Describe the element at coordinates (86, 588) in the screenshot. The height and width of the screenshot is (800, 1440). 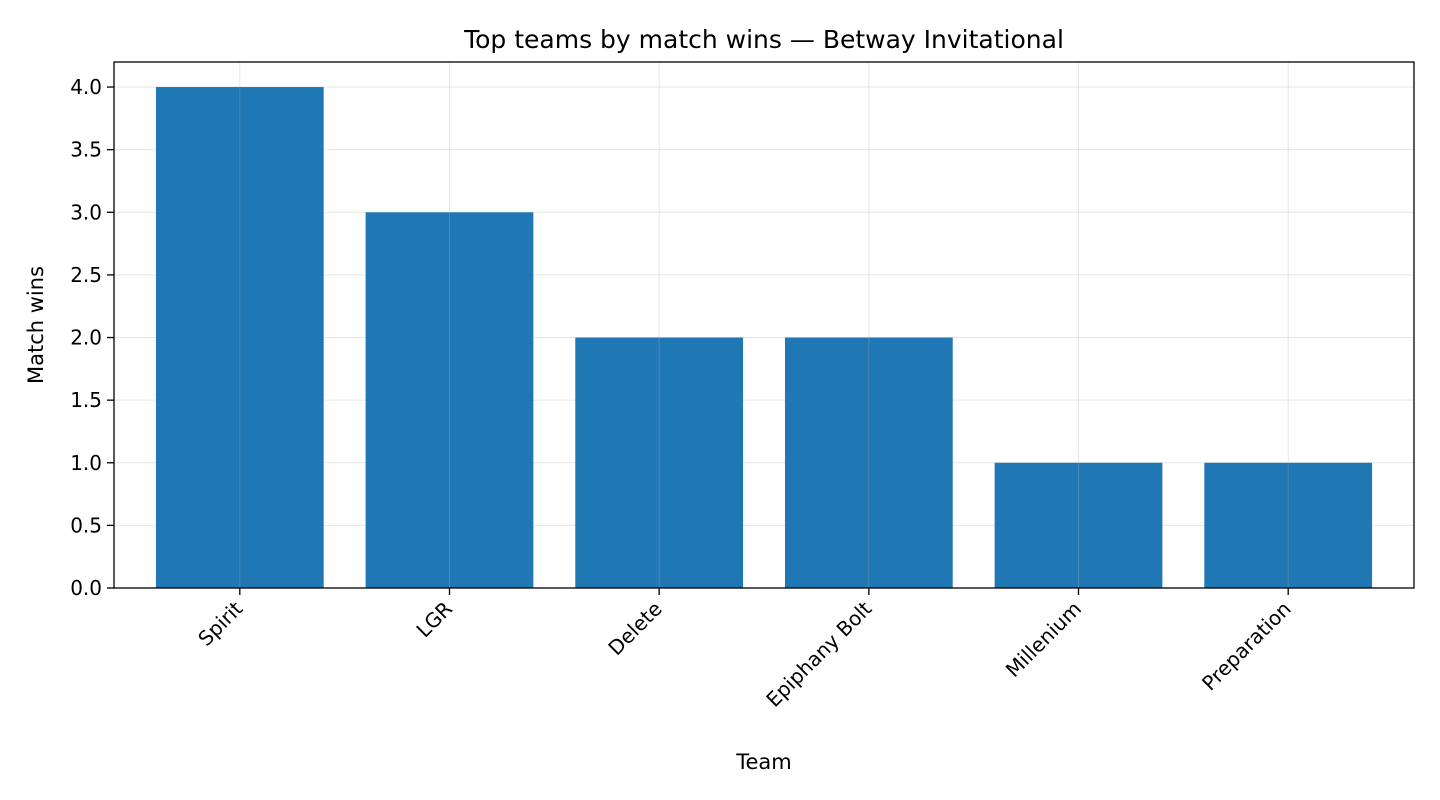
I see `y-tick-label: 0.0` at that location.